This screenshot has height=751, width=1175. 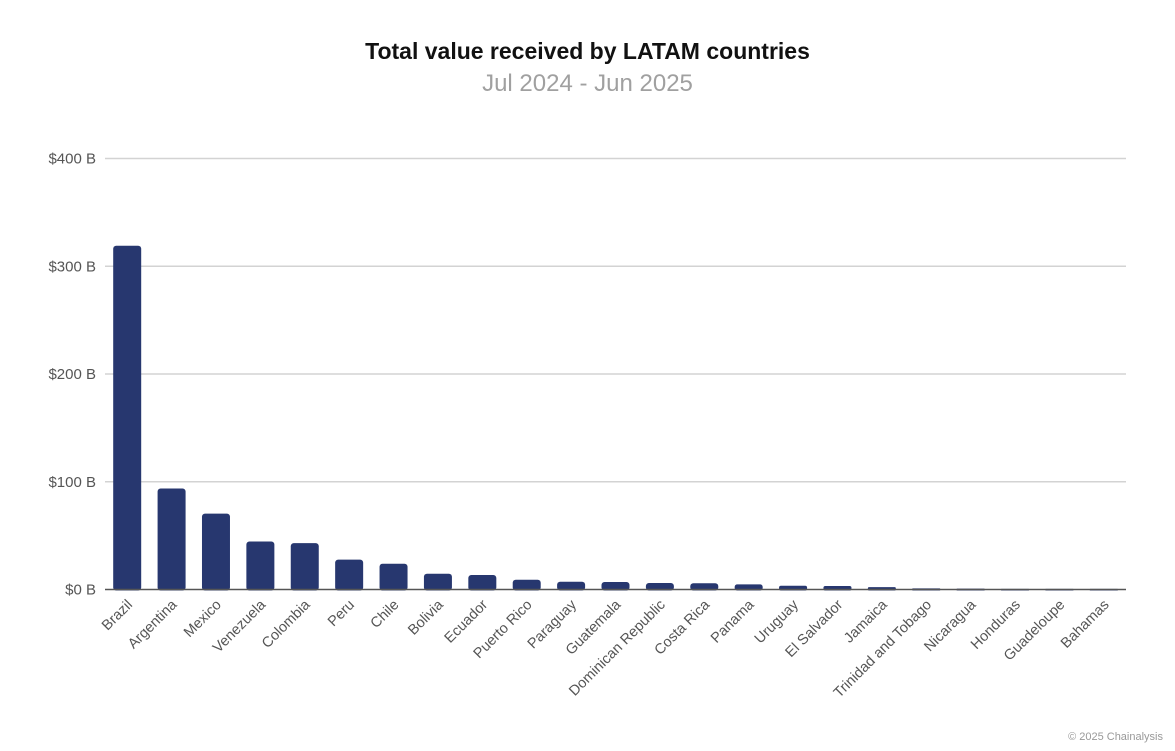 What do you see at coordinates (304, 567) in the screenshot?
I see `bar-colombia` at bounding box center [304, 567].